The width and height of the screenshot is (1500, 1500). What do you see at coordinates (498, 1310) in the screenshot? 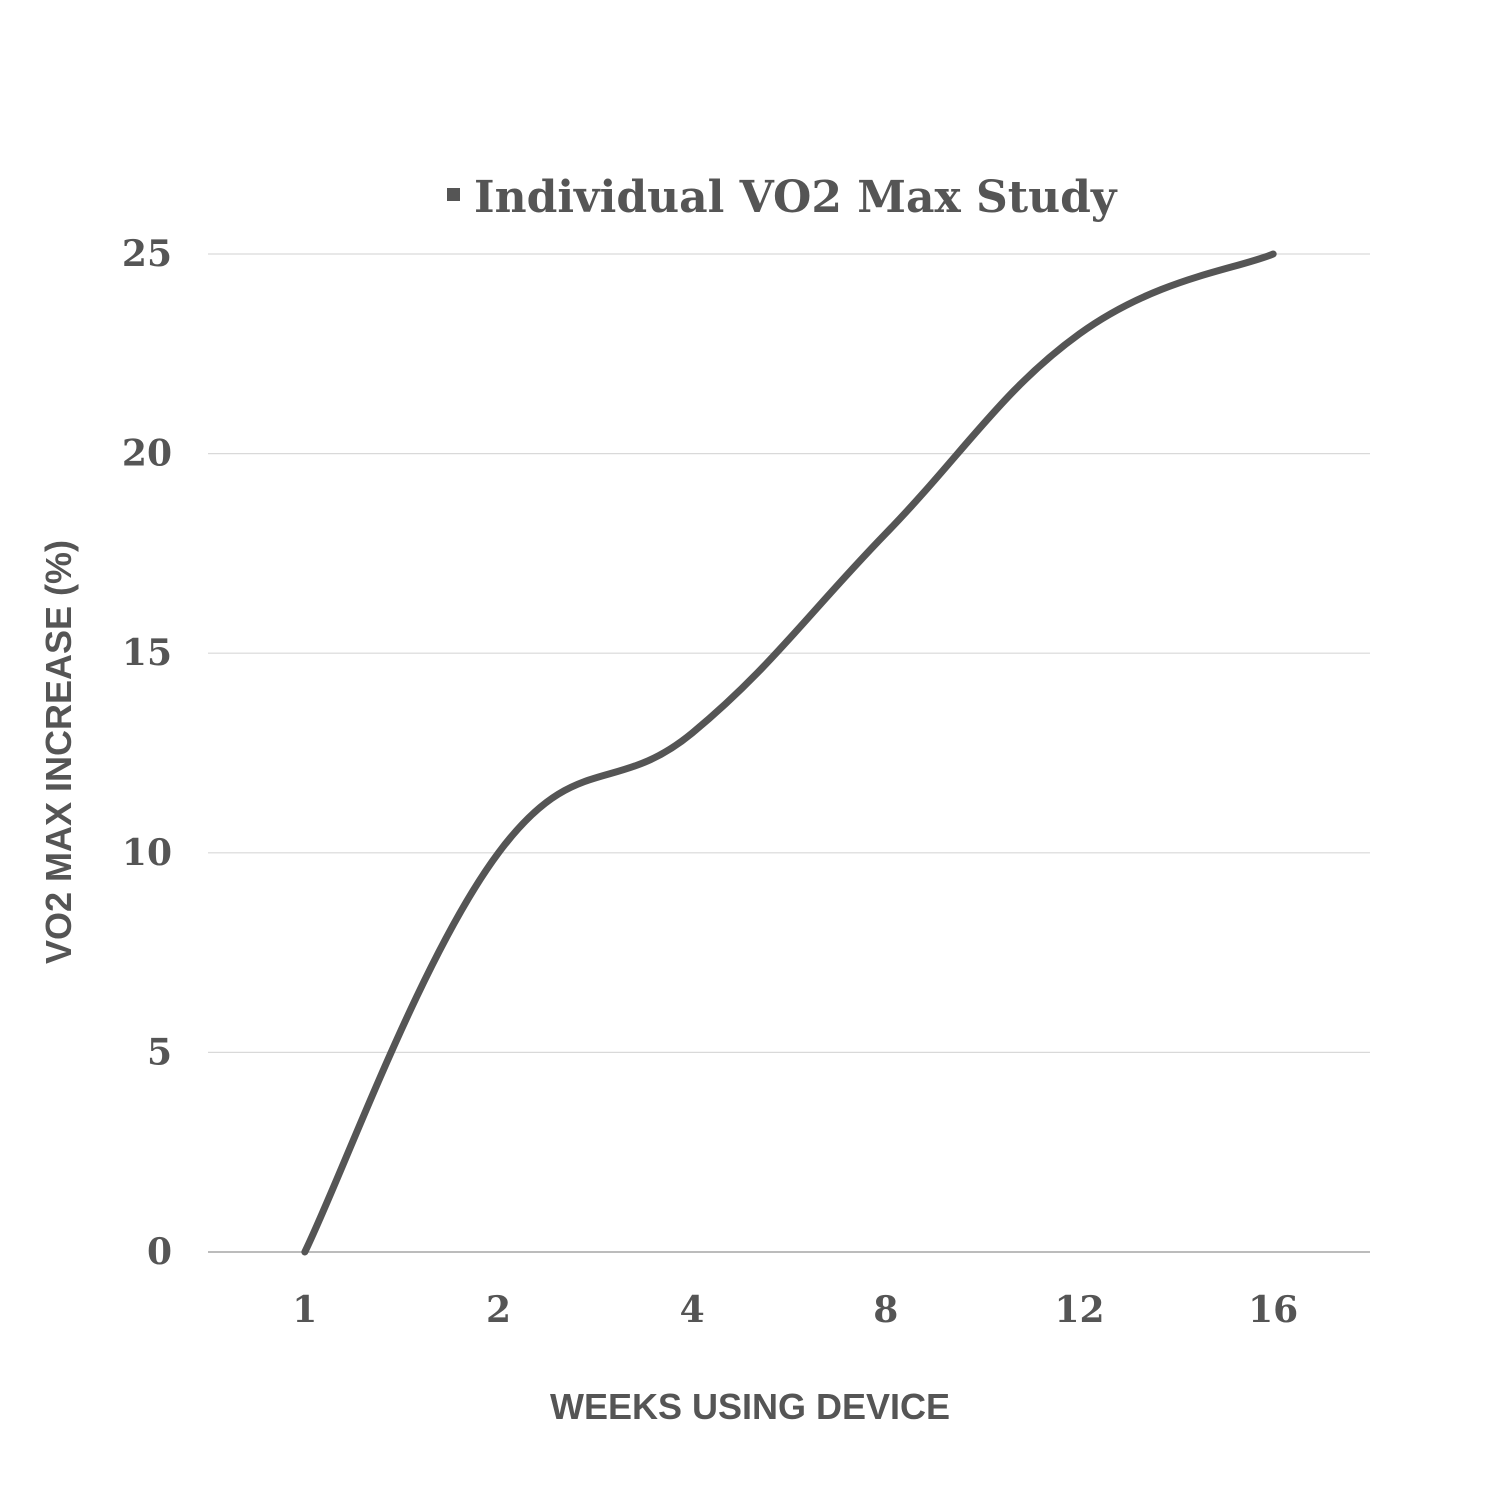
I see `x-tick-label: 2` at bounding box center [498, 1310].